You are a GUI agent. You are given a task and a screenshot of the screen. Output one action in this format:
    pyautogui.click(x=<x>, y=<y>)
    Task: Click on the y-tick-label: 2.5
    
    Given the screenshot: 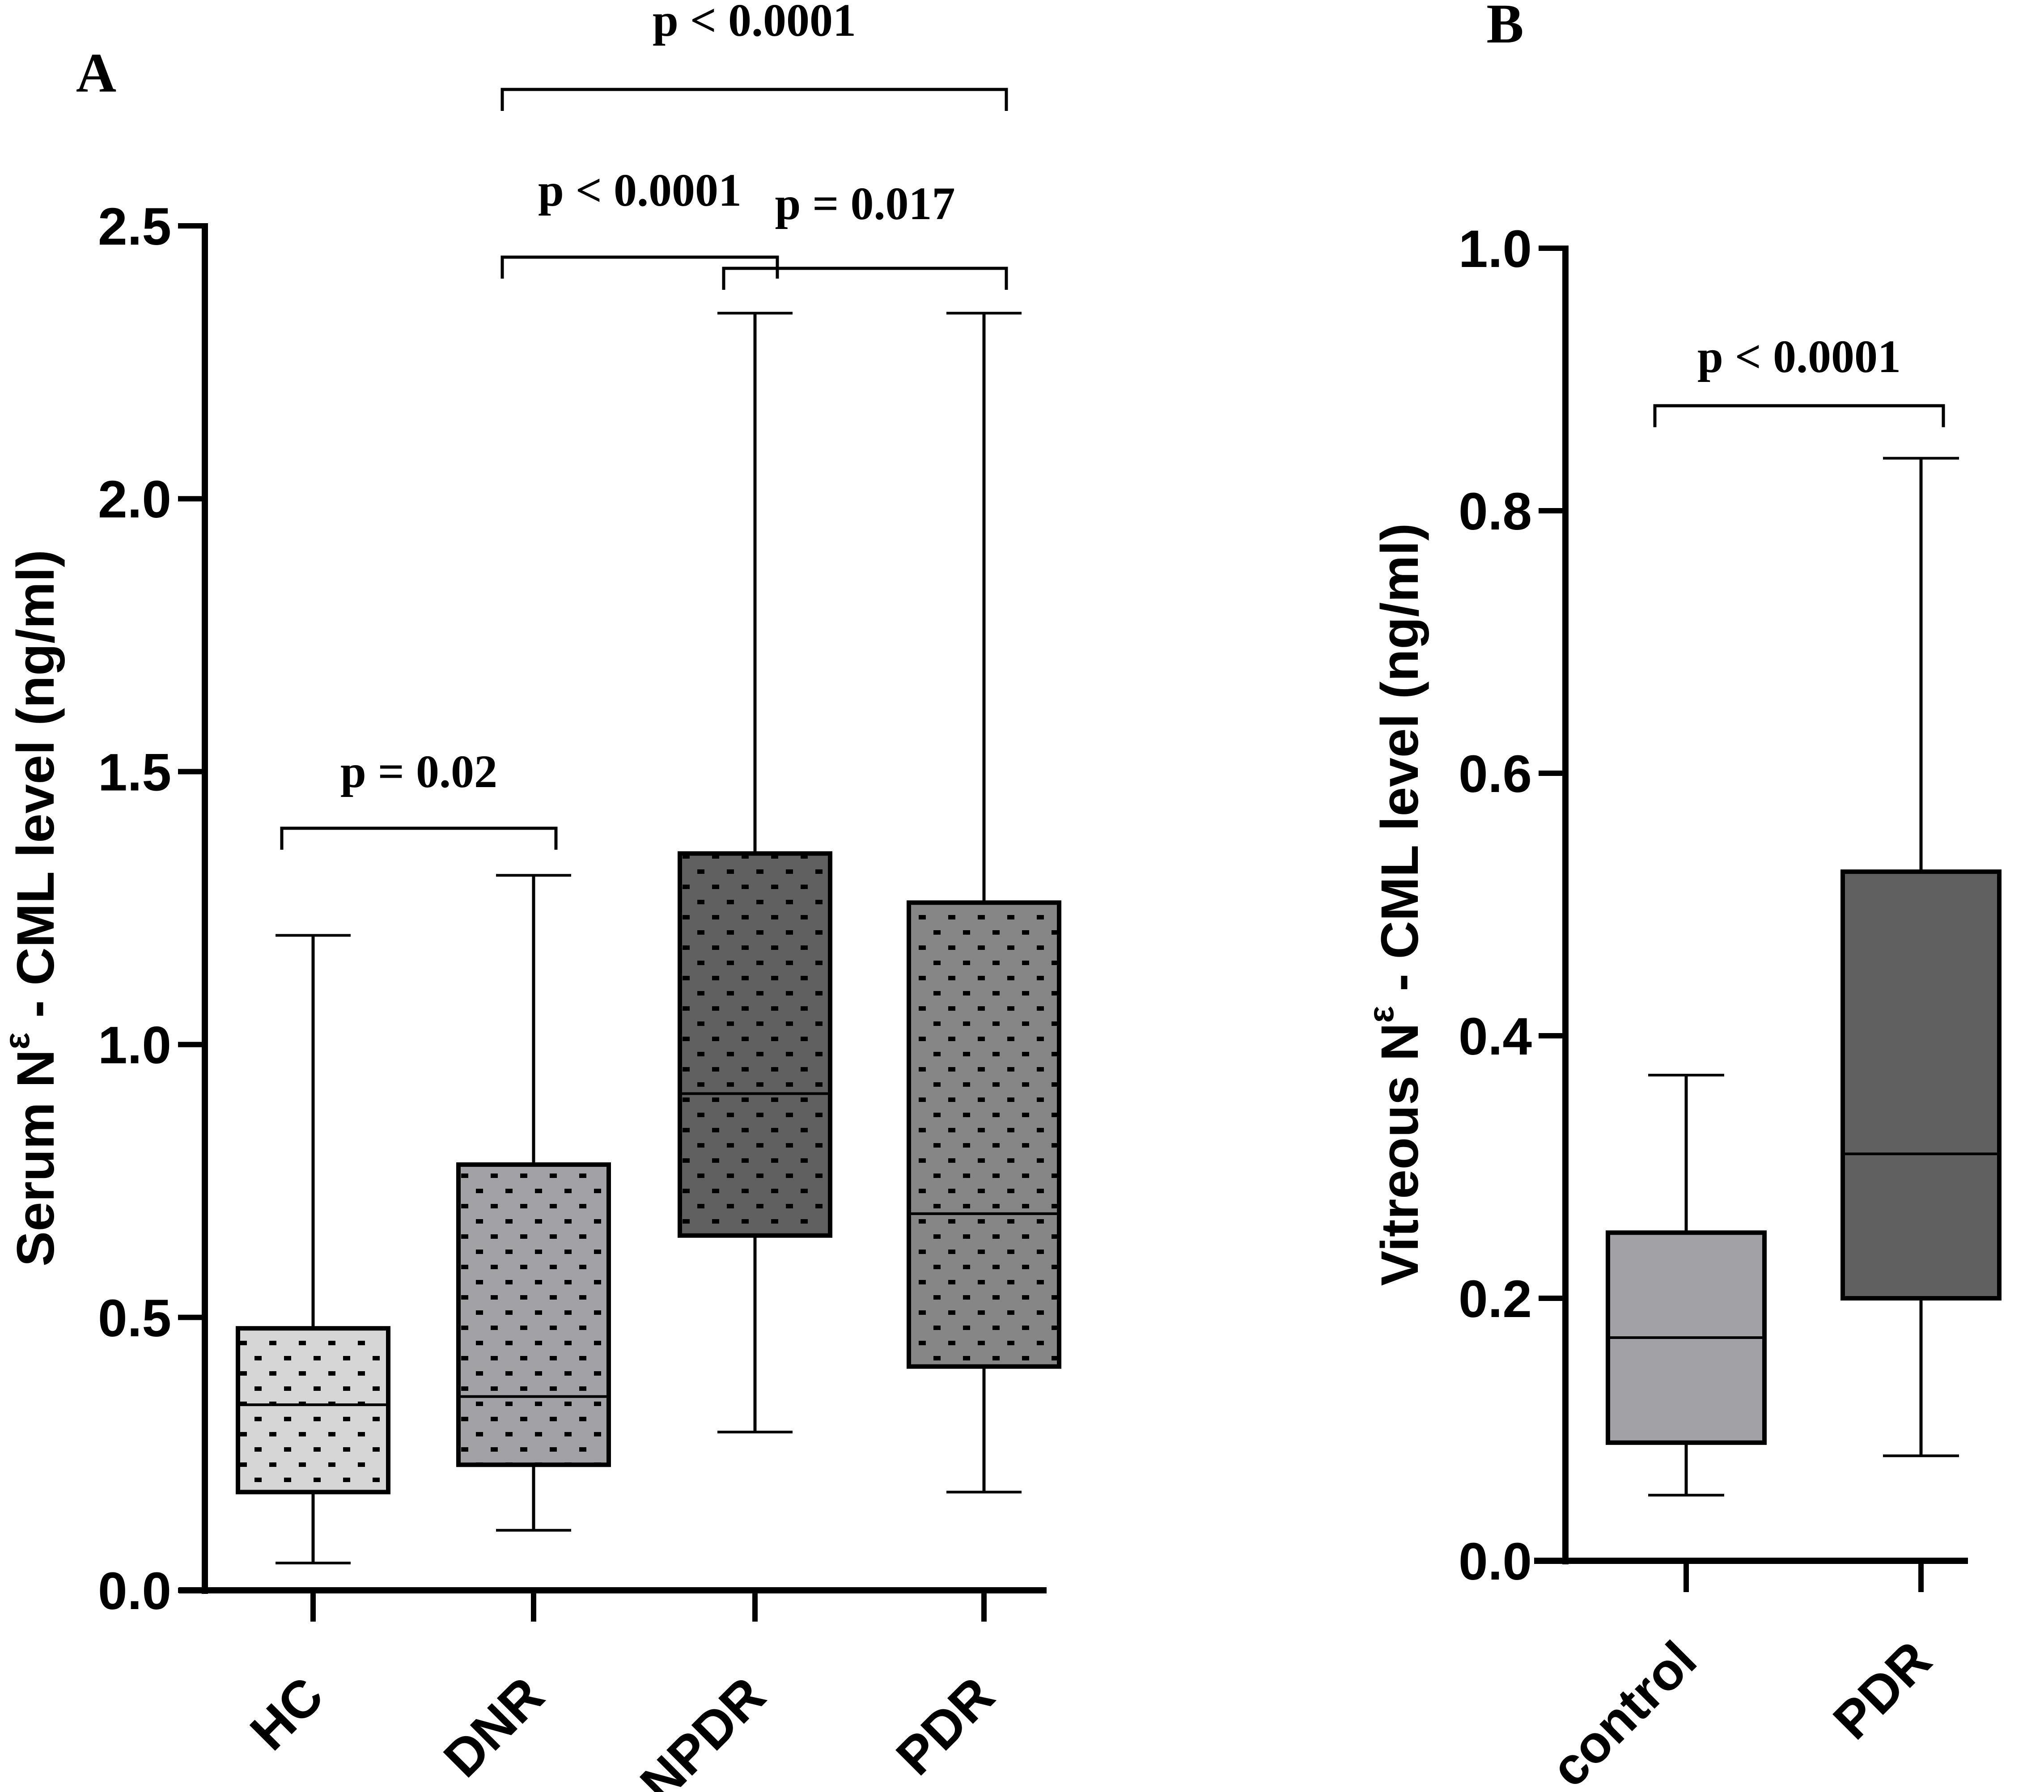 What is the action you would take?
    pyautogui.click(x=134, y=226)
    